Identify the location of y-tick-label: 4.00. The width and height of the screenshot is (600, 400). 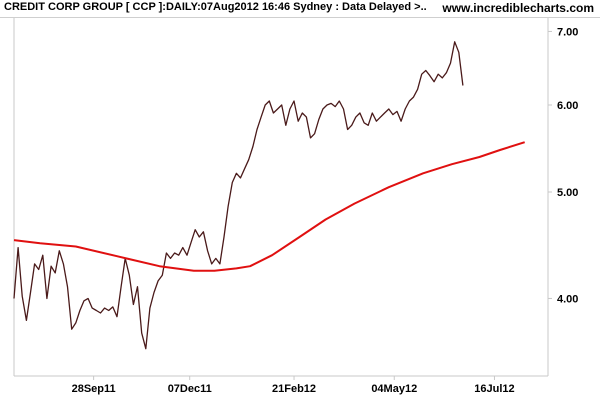
(567, 299).